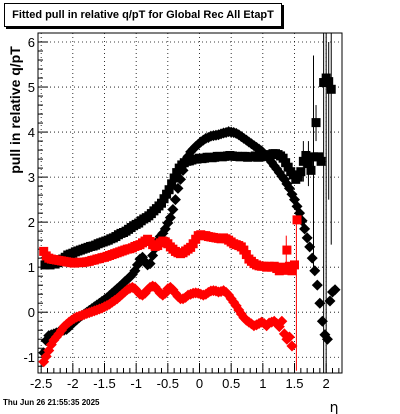 The image size is (400, 414). Describe the element at coordinates (41, 383) in the screenshot. I see `x-tick-label: -2.5` at that location.